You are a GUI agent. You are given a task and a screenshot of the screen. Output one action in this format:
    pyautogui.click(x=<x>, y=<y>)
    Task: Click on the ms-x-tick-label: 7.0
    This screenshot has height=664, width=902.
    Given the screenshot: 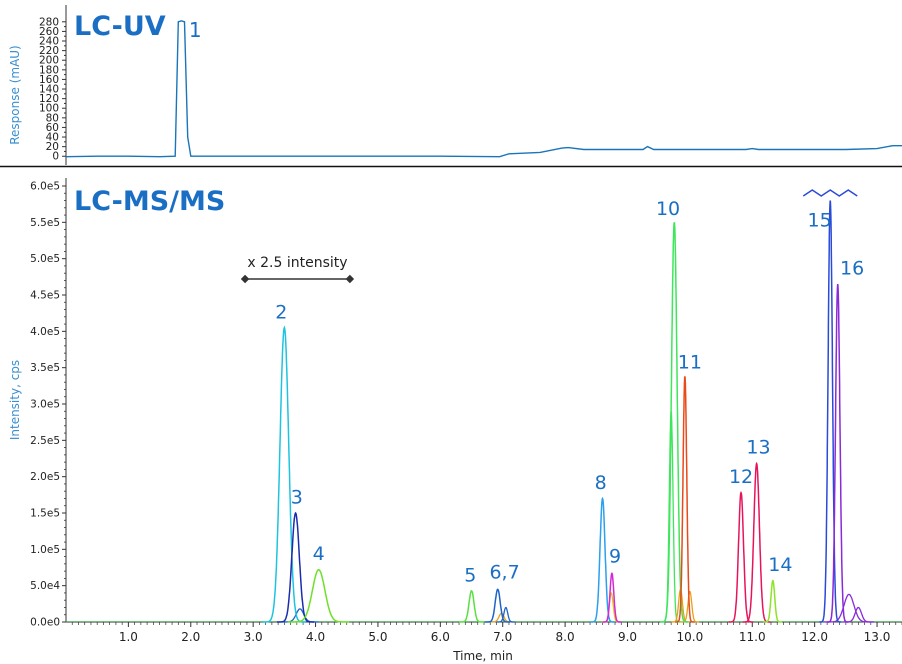 What is the action you would take?
    pyautogui.click(x=502, y=637)
    